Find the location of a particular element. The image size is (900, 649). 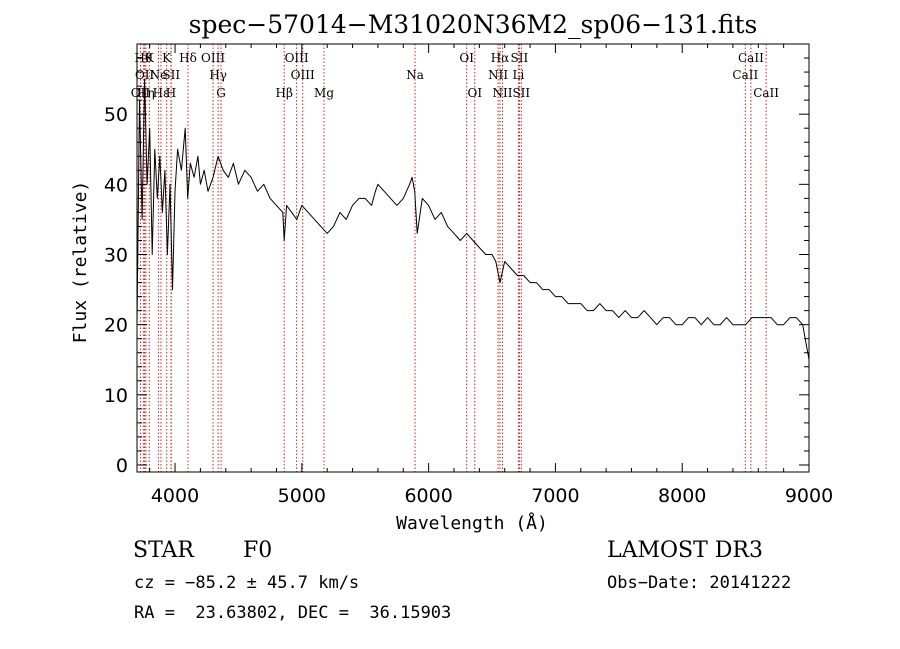

redshift-cz: cz = −85.2 ± 45.7 km/s is located at coordinates (247, 583).